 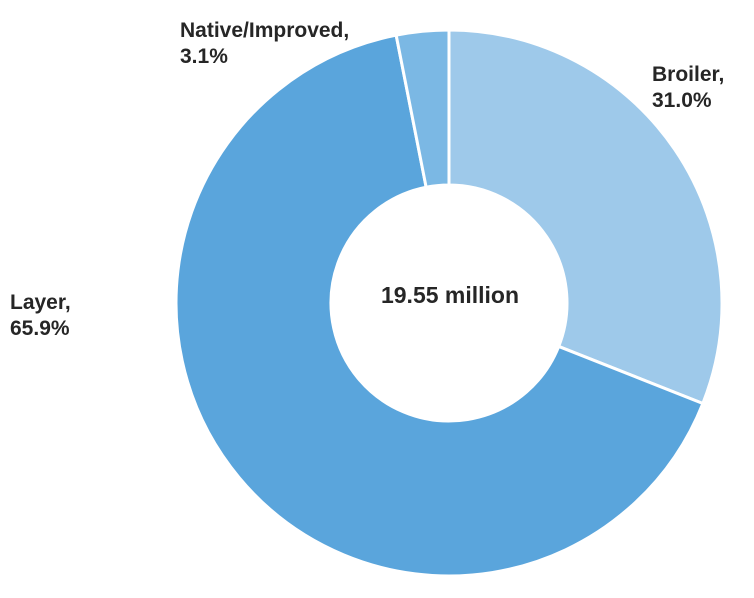 I want to click on slice-label-native-improved: Native/Improved, 3.1%, so click(x=264, y=44).